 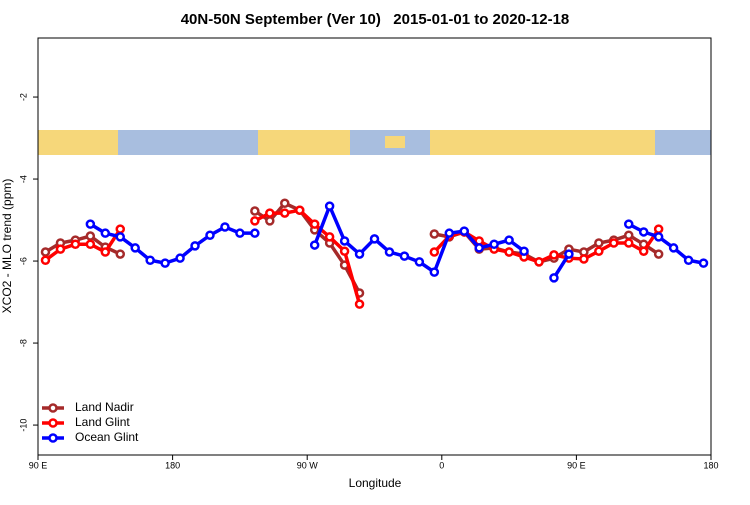 I want to click on y-tick-label: -8, so click(x=23, y=343).